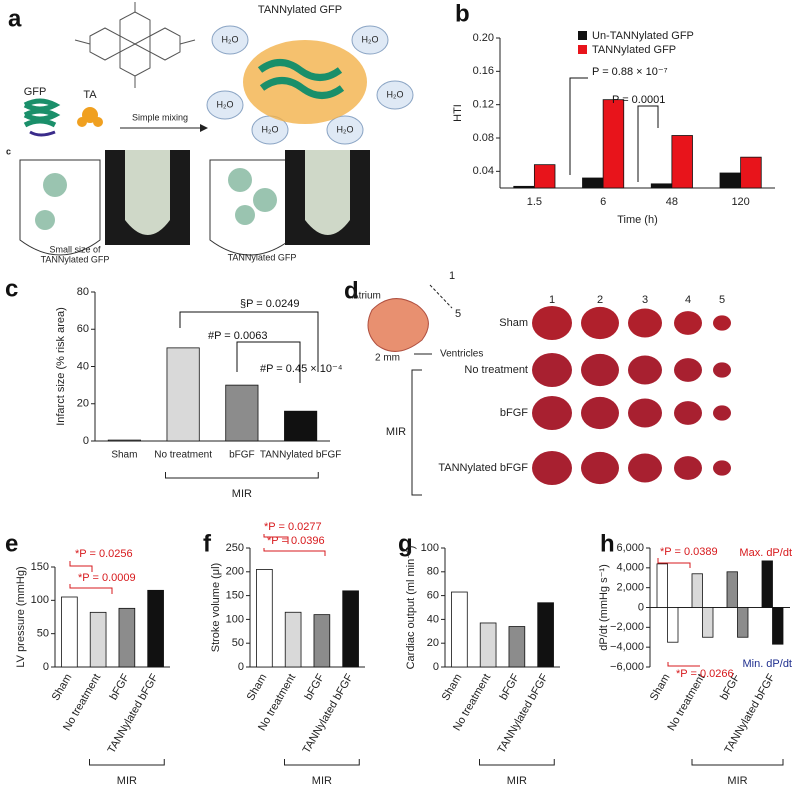  What do you see at coordinates (216, 607) in the screenshot?
I see `y-axis-label: Stroke volume (μl)` at bounding box center [216, 607].